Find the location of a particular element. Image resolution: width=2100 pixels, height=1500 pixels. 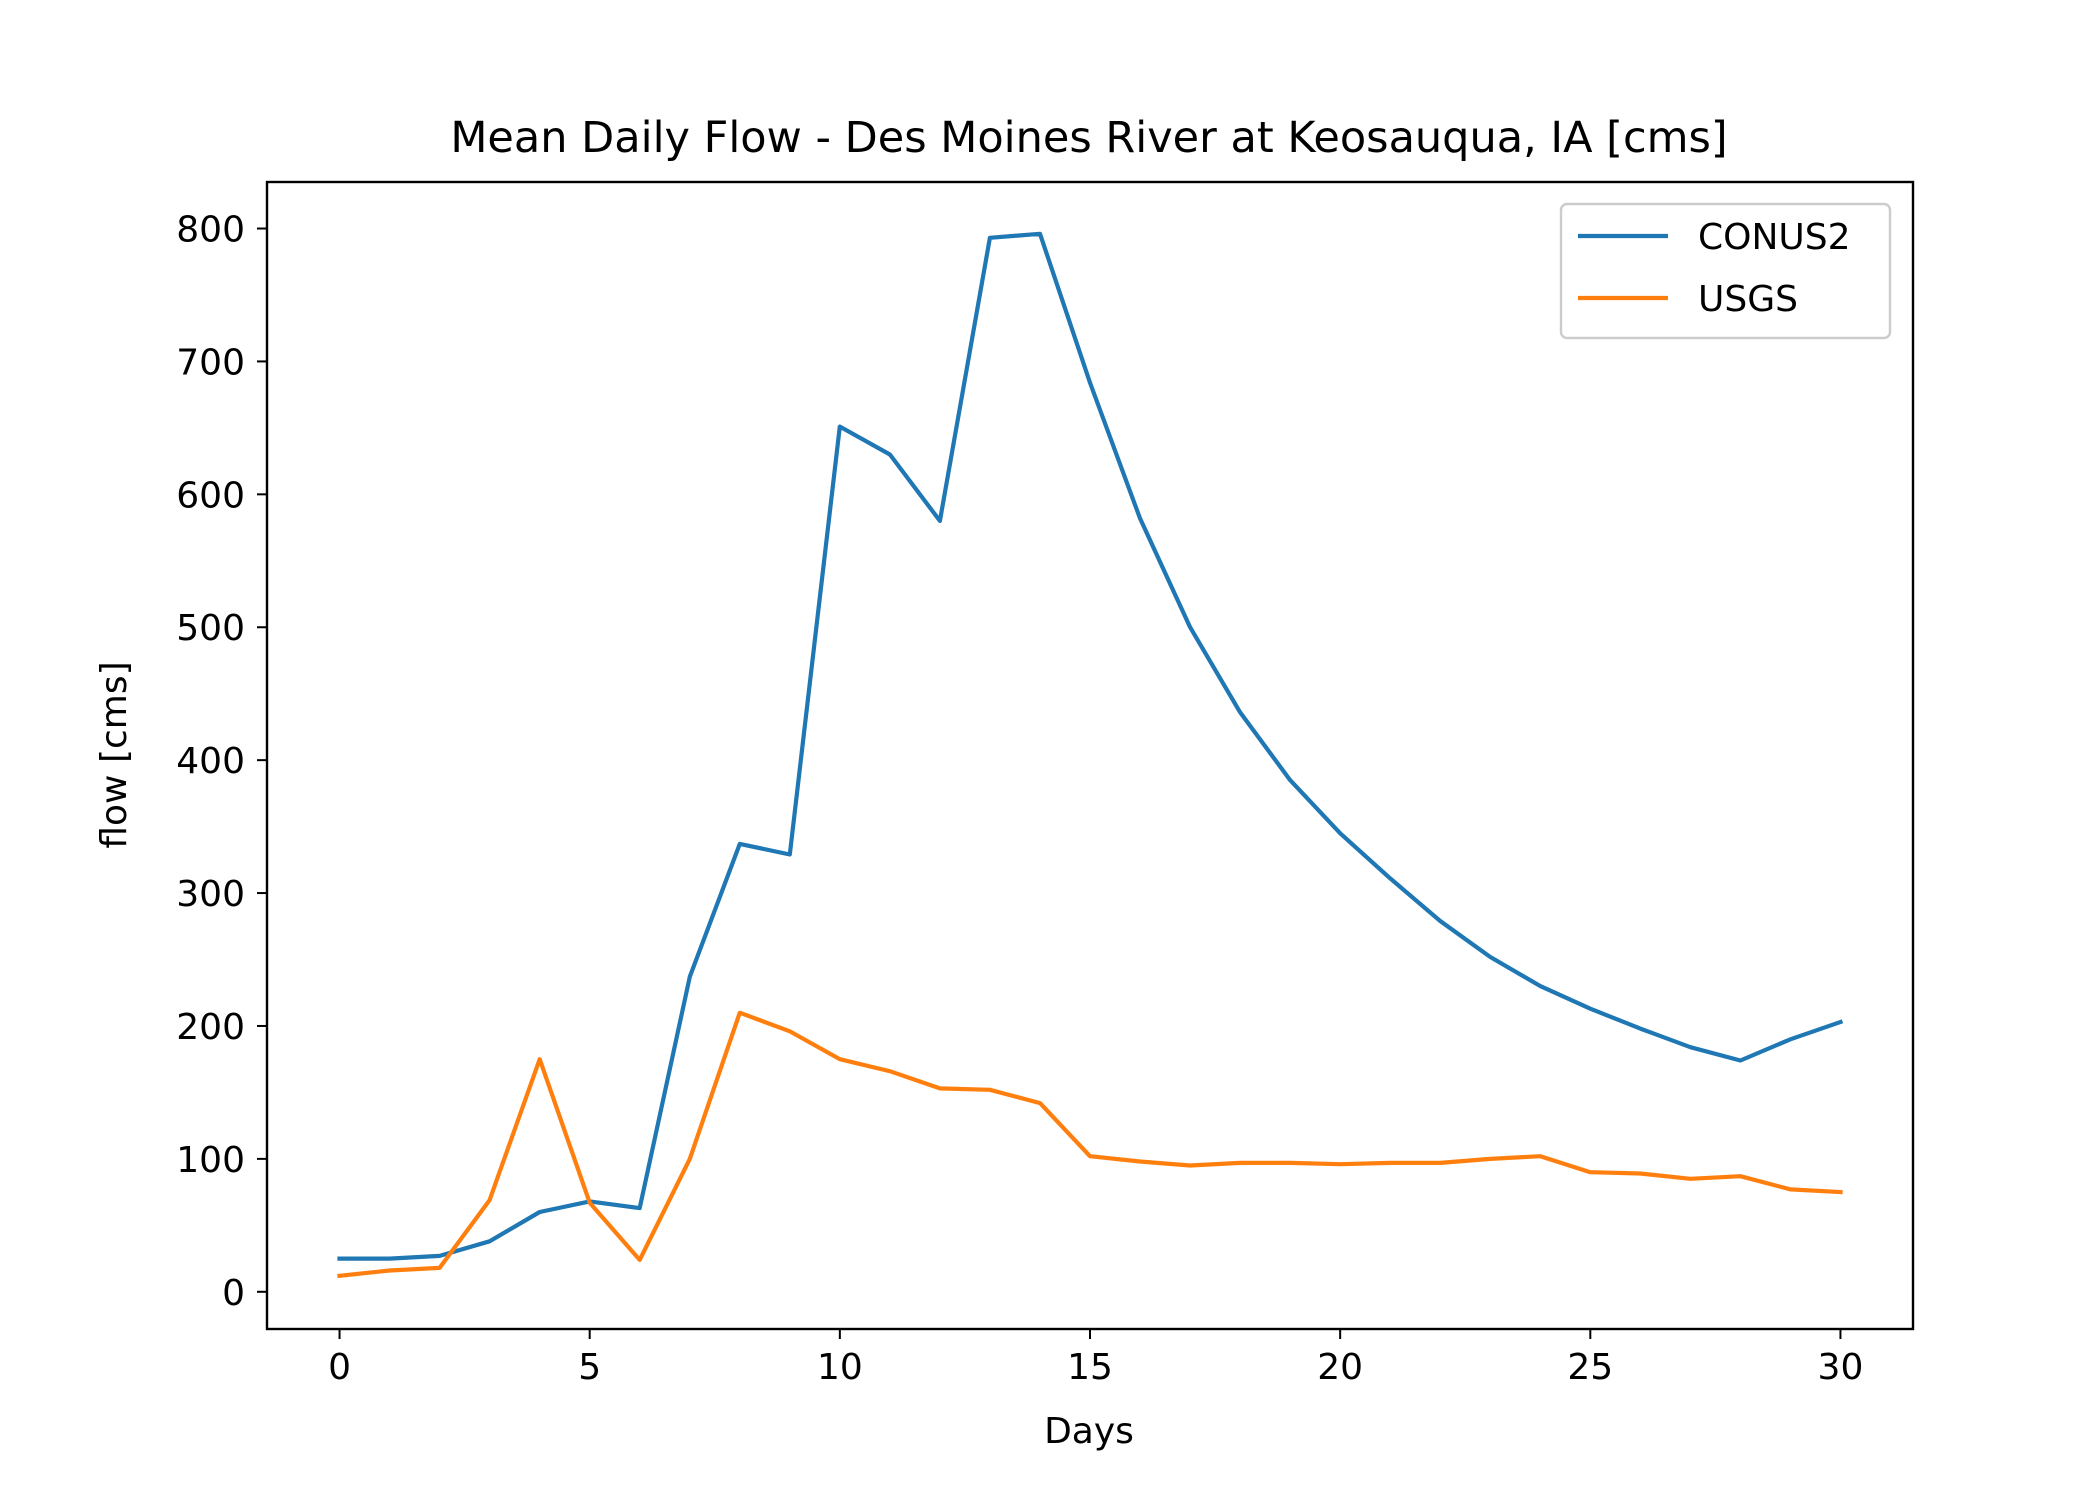

y-tick-label: 800 is located at coordinates (210, 230).